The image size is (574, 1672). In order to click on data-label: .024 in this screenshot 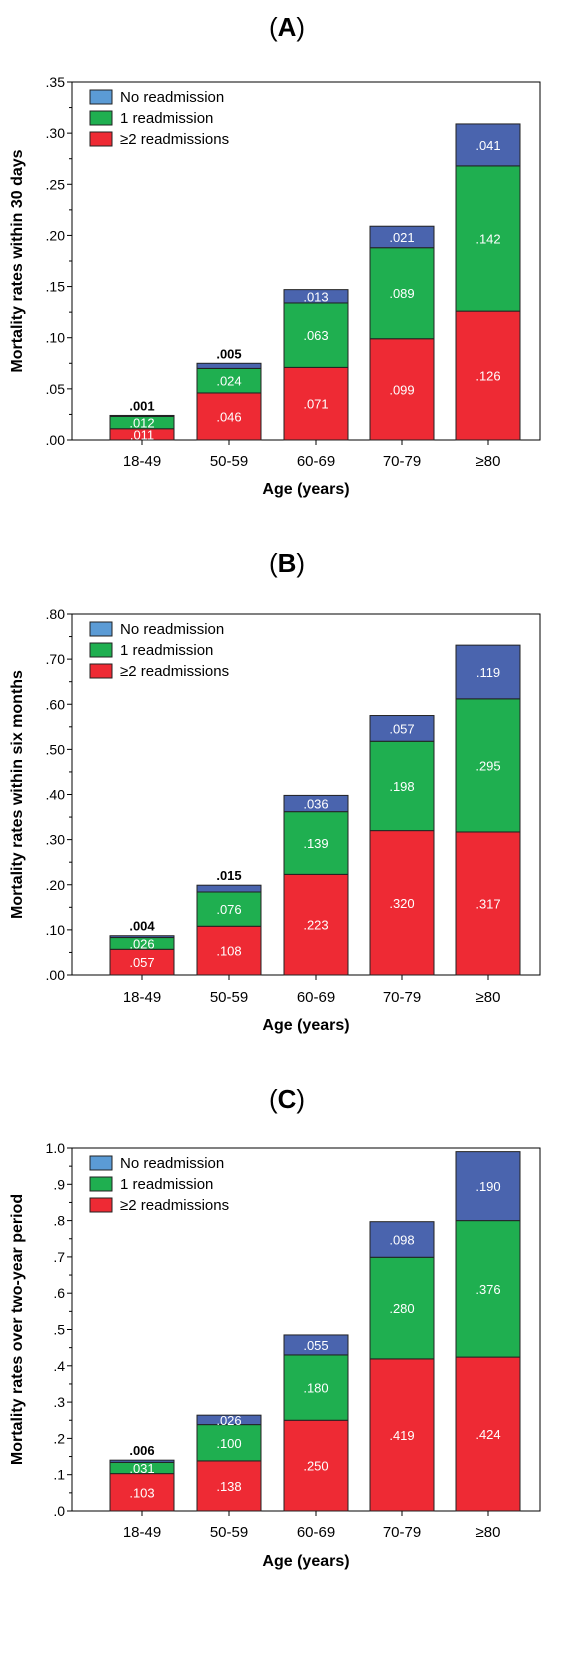, I will do `click(228, 381)`.